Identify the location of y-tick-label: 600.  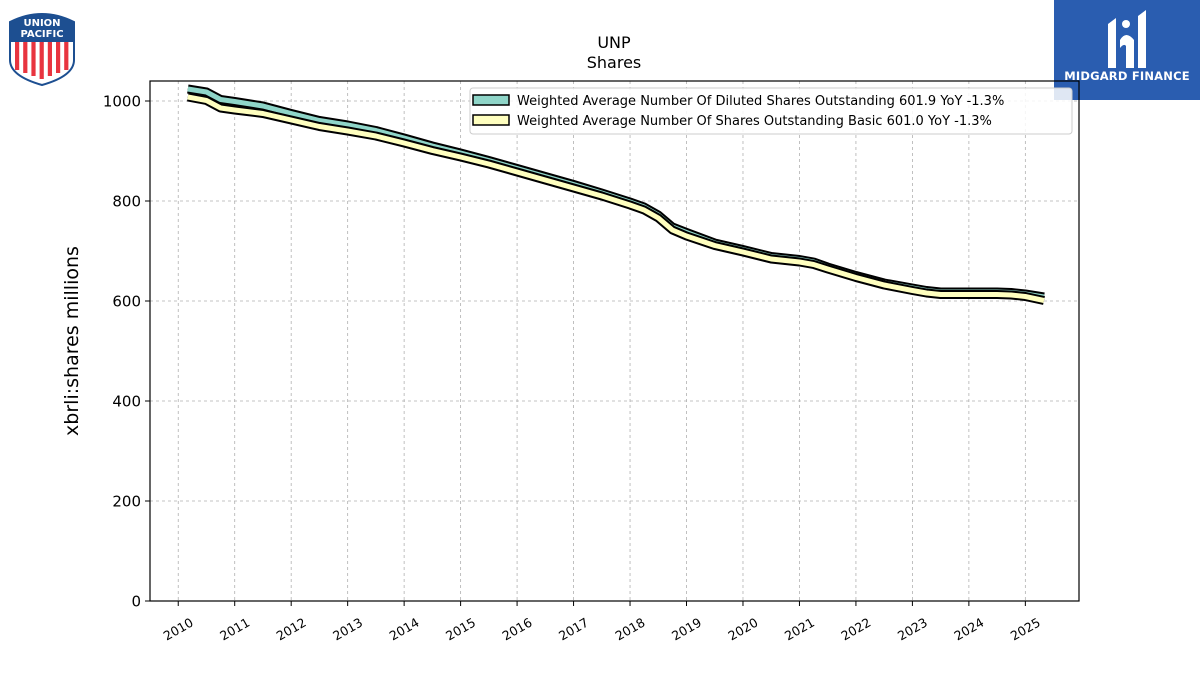
(126, 302).